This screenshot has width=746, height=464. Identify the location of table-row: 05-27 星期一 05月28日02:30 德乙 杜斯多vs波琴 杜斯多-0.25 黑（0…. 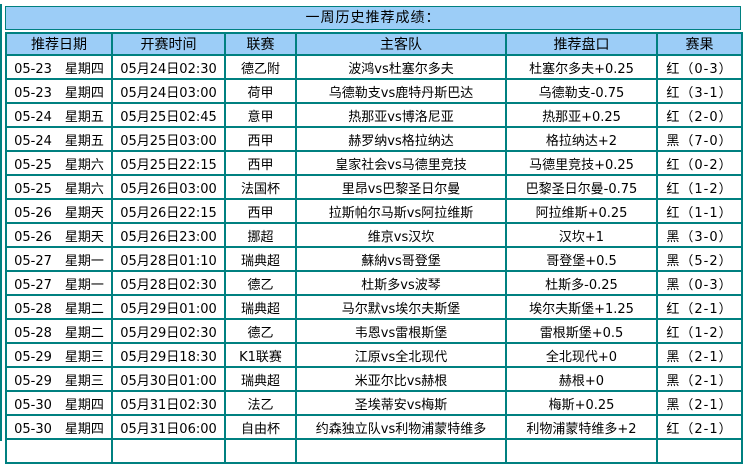
(374, 283).